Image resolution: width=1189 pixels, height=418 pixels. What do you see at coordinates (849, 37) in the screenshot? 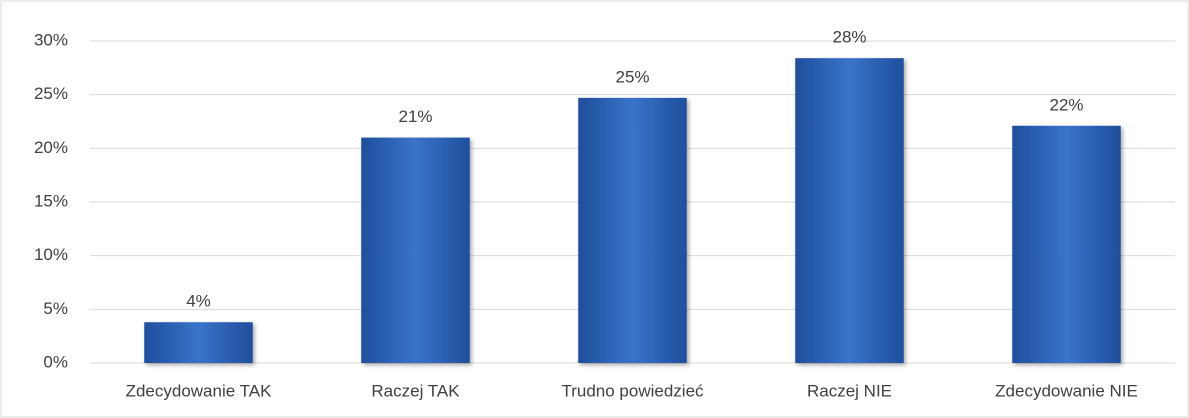
I see `data-label: 28%` at bounding box center [849, 37].